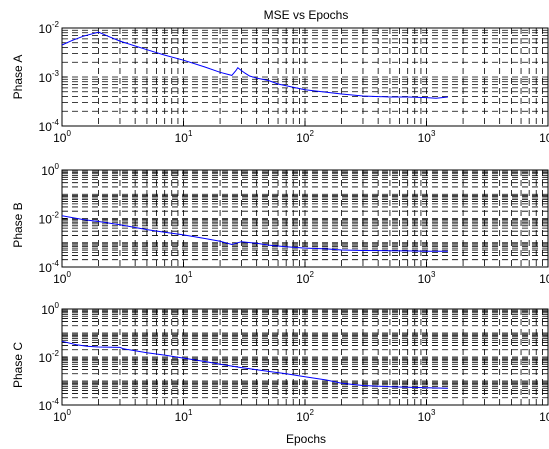 The image size is (549, 449). I want to click on x-axis-label: Epochs, so click(306, 439).